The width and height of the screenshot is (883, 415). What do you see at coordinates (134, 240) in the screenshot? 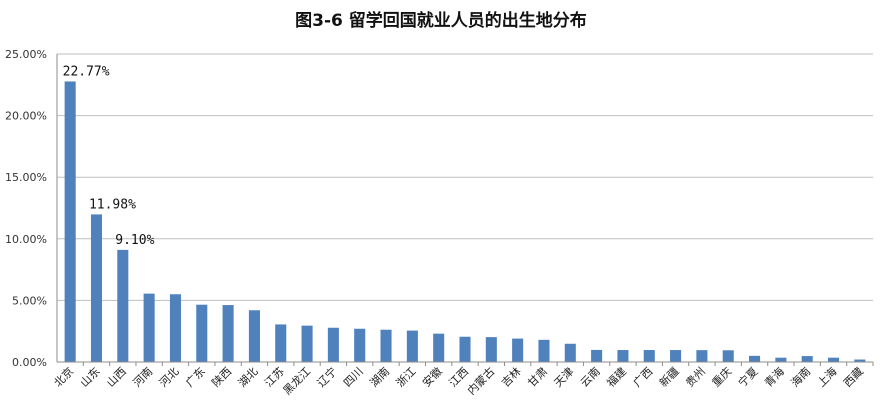
I see `data-label: 9.10%` at bounding box center [134, 240].